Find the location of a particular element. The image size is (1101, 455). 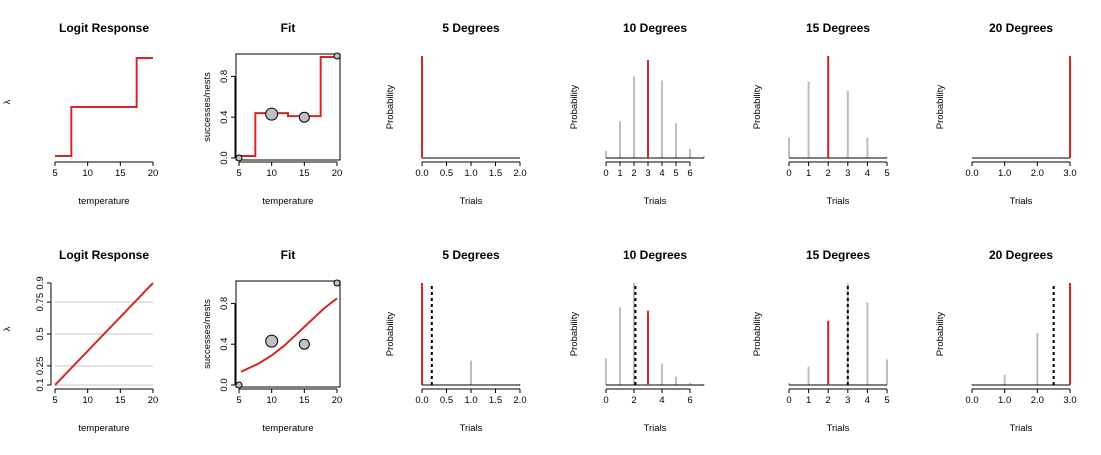

y-tick-label: 0.9 is located at coordinates (40, 282).